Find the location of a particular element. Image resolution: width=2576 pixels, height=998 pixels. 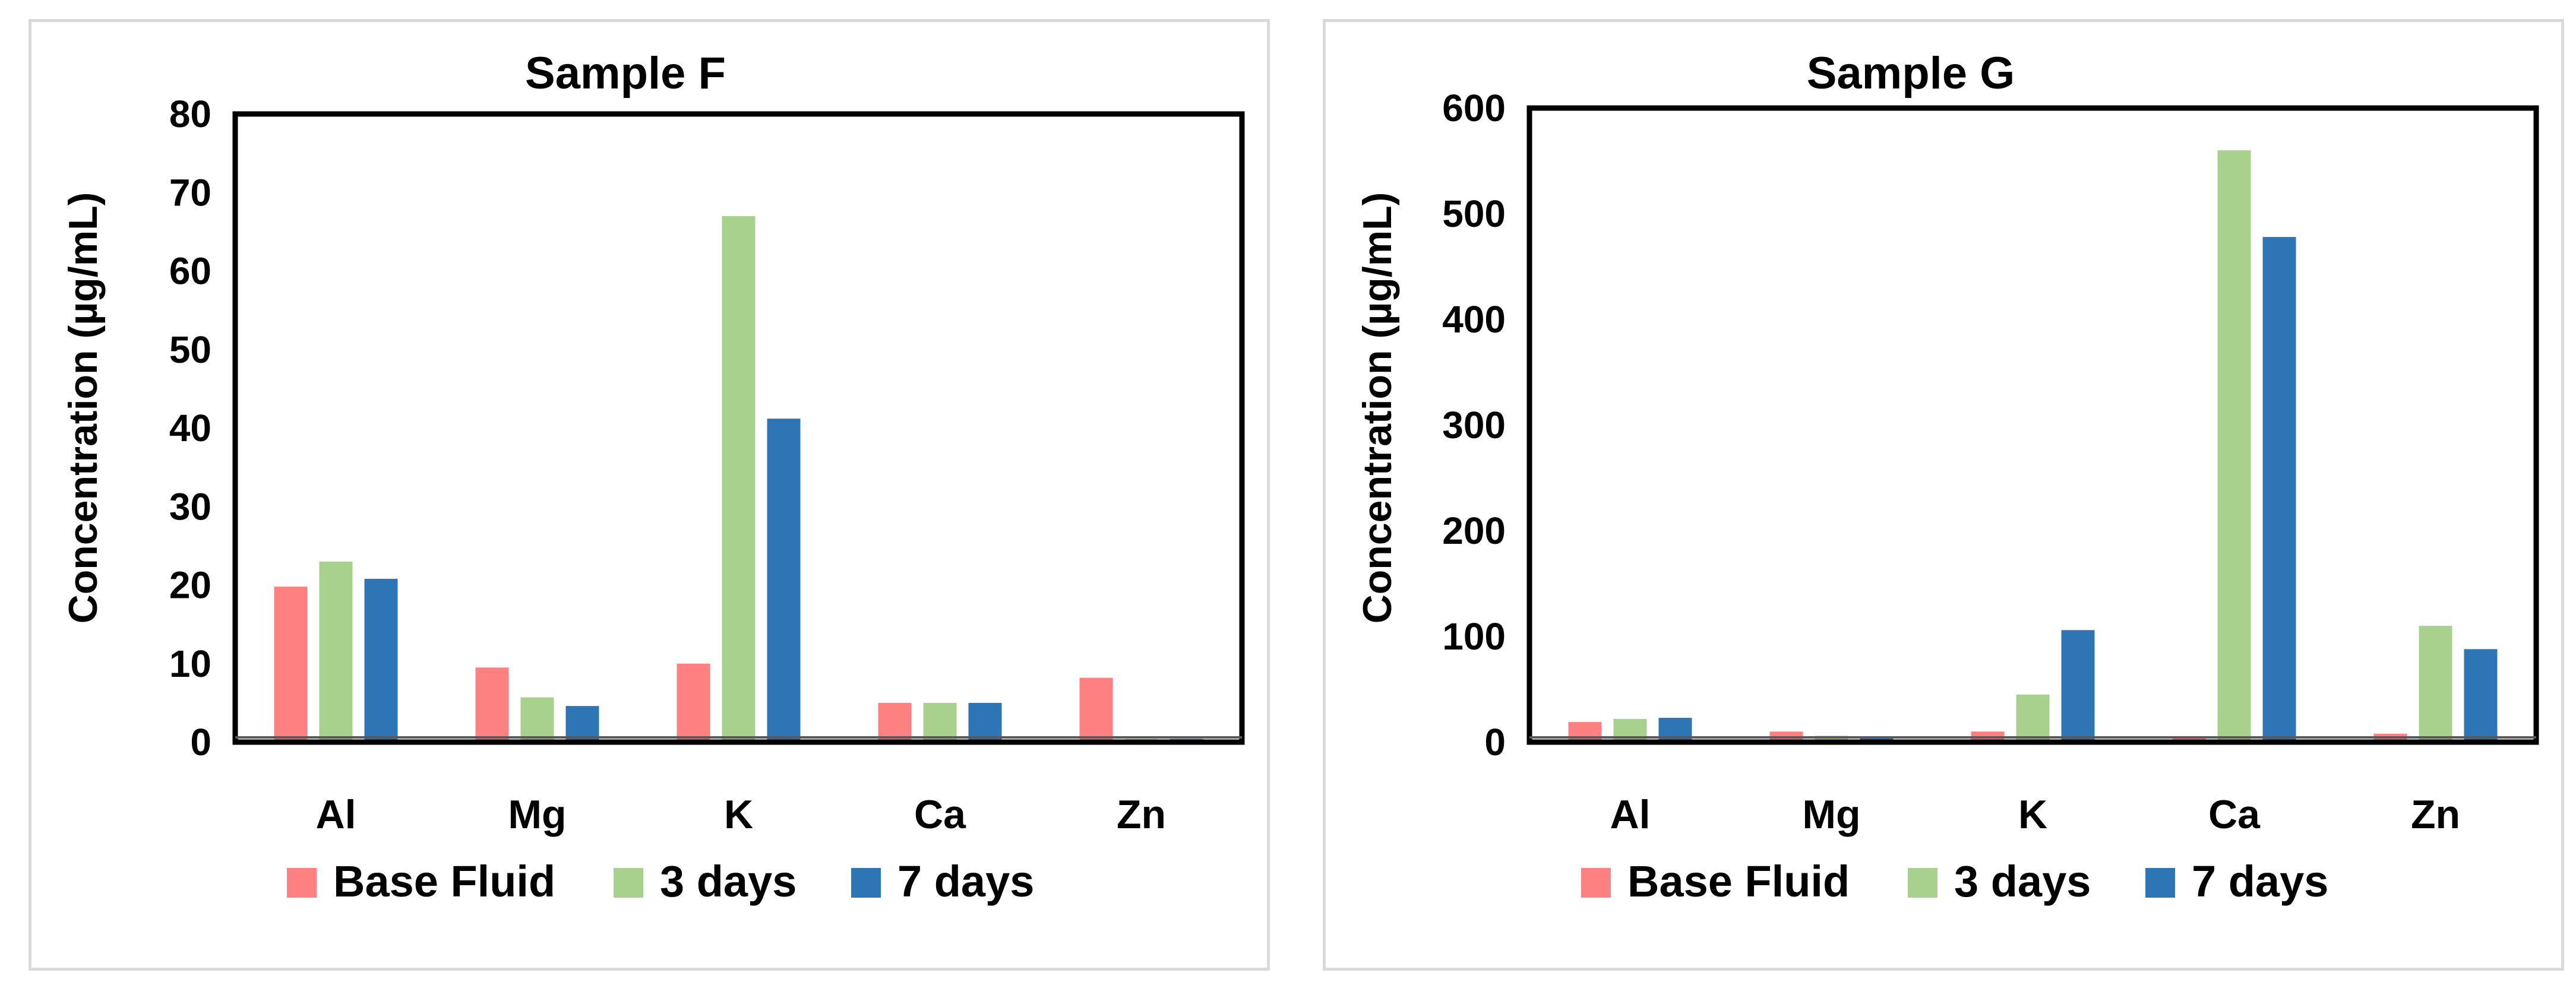

bar-base-fluid-k is located at coordinates (693, 703).